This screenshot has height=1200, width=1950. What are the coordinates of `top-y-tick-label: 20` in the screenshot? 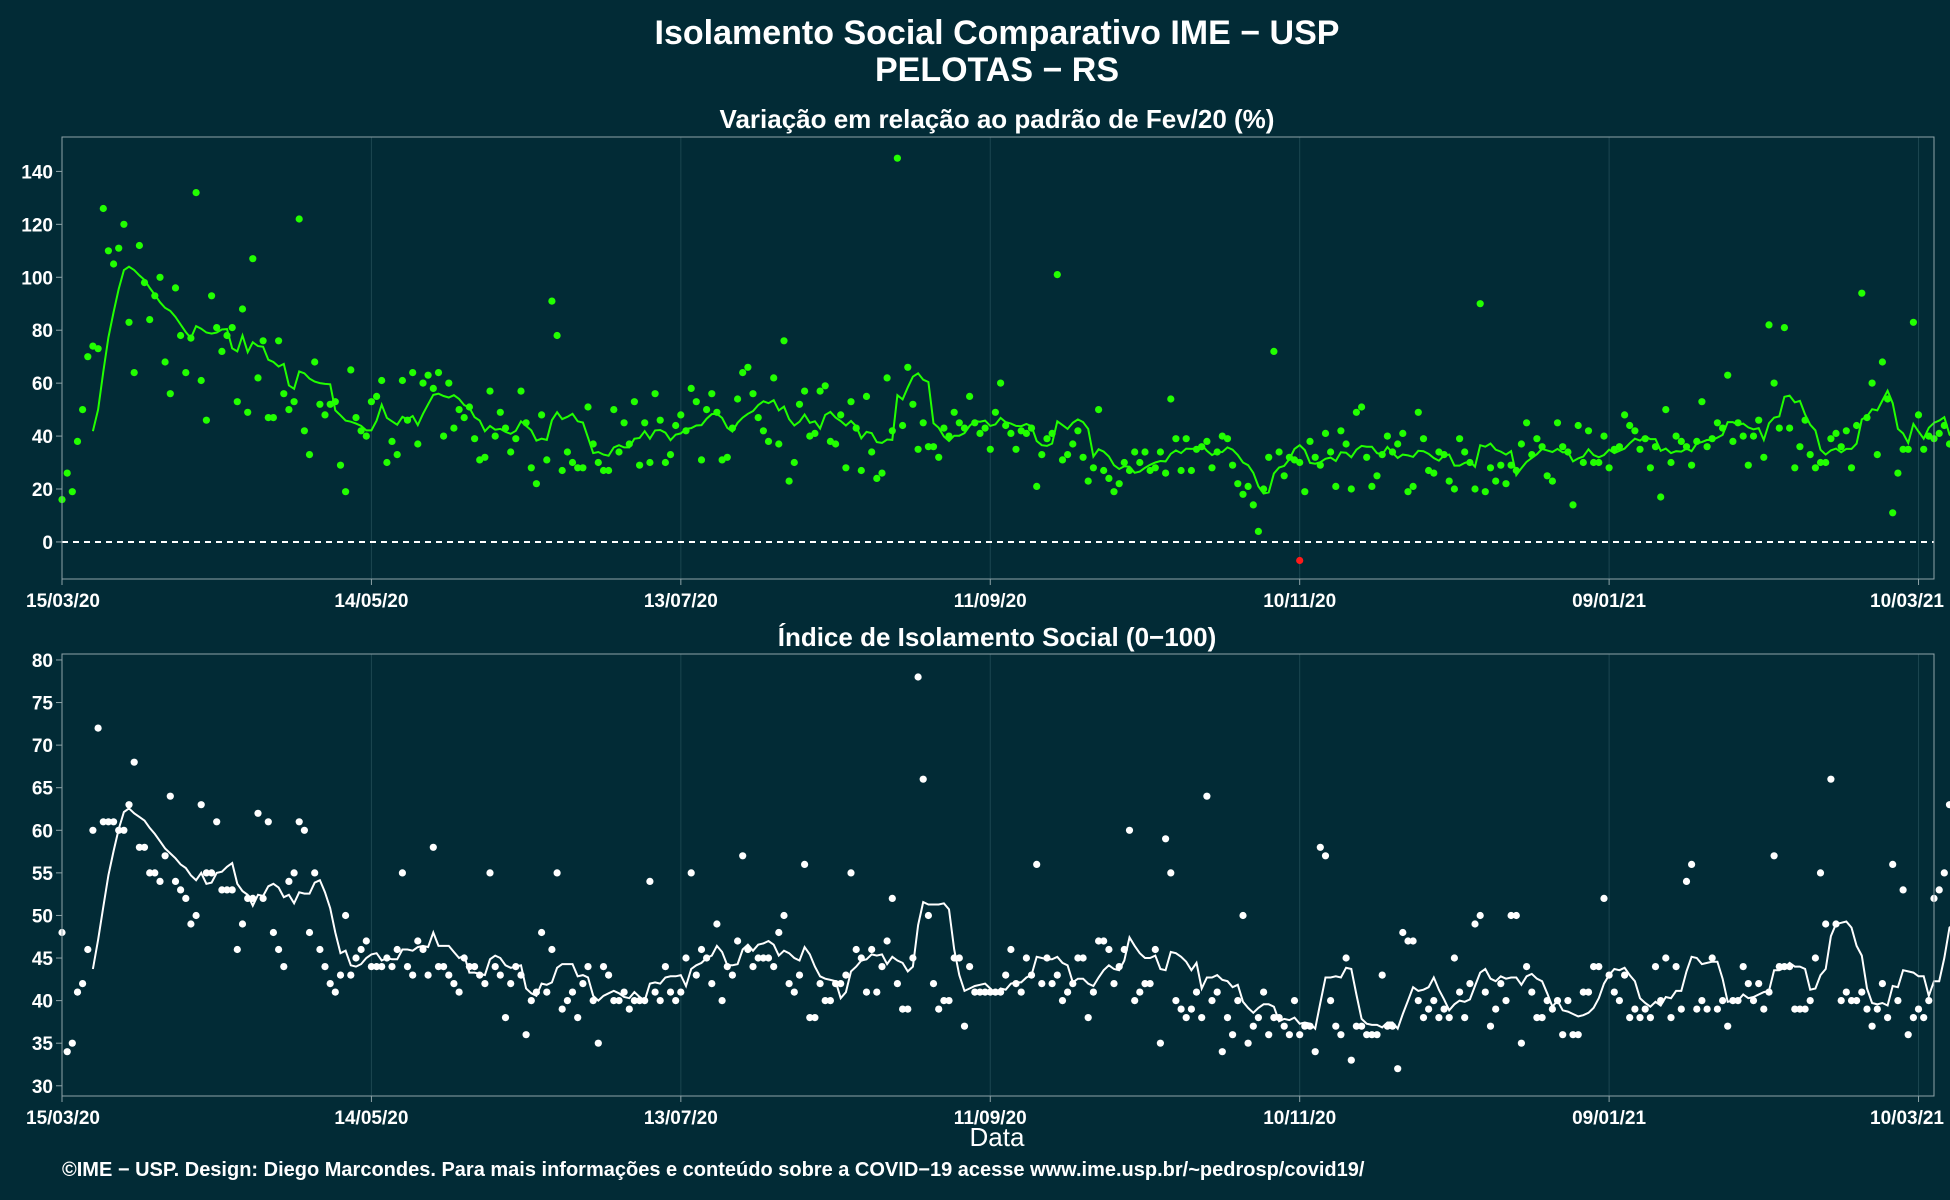 It's located at (42, 490).